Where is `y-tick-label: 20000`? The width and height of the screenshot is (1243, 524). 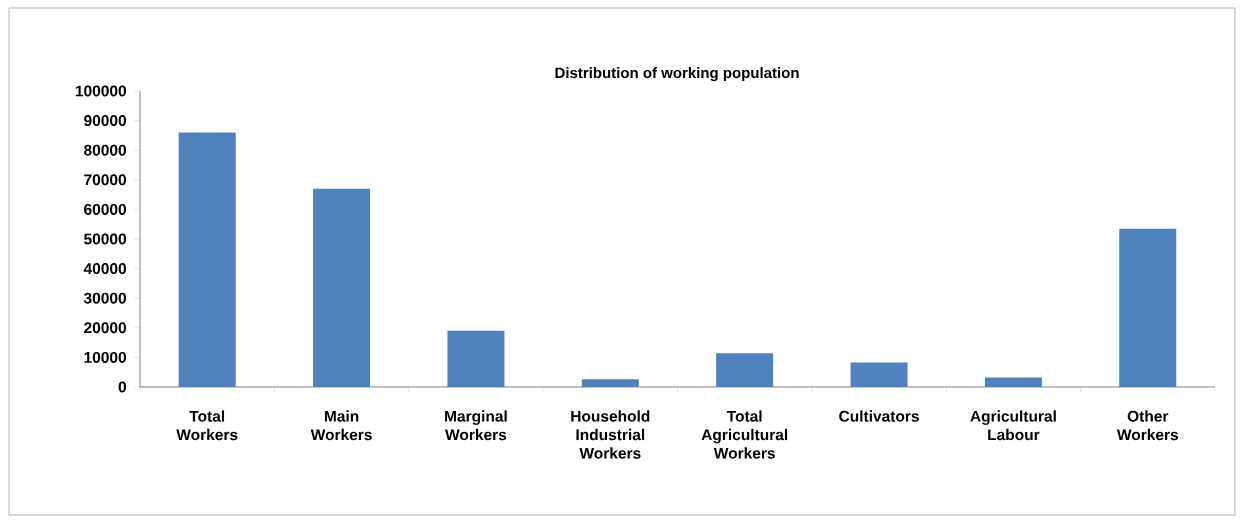 y-tick-label: 20000 is located at coordinates (105, 328).